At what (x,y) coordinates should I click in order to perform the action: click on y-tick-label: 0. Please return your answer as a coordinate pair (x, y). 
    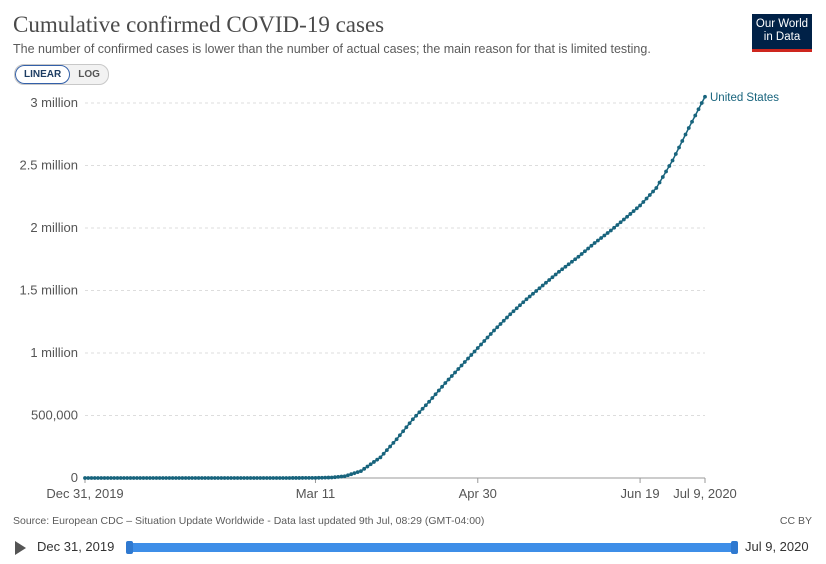
    Looking at the image, I should click on (74, 477).